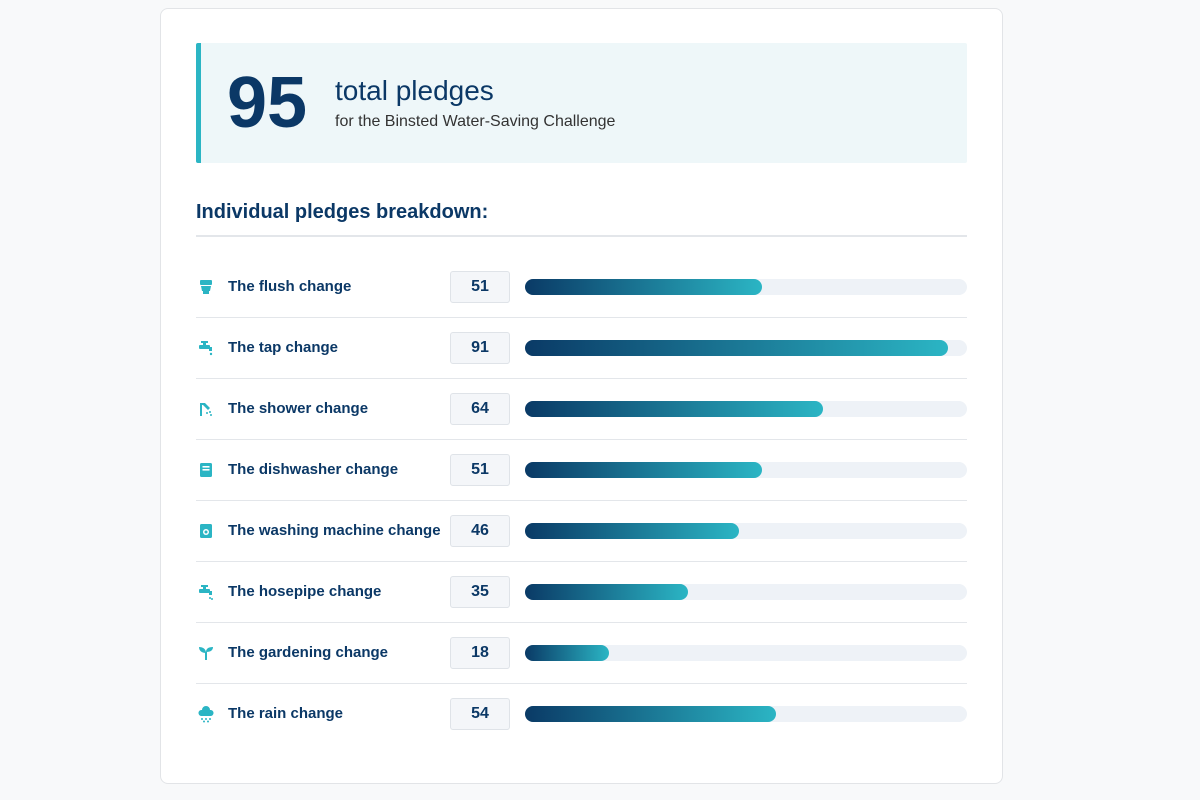 The height and width of the screenshot is (800, 1200). What do you see at coordinates (480, 653) in the screenshot?
I see `pledge-count: 18` at bounding box center [480, 653].